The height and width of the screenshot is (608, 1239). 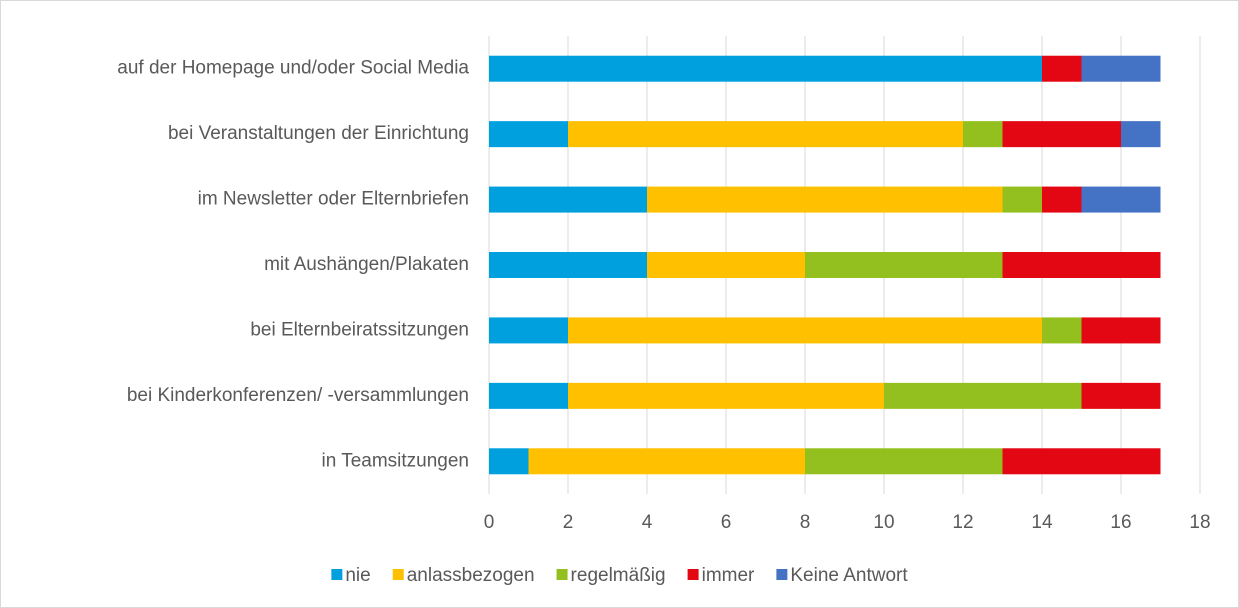 What do you see at coordinates (1120, 522) in the screenshot?
I see `x-tick-label: 16` at bounding box center [1120, 522].